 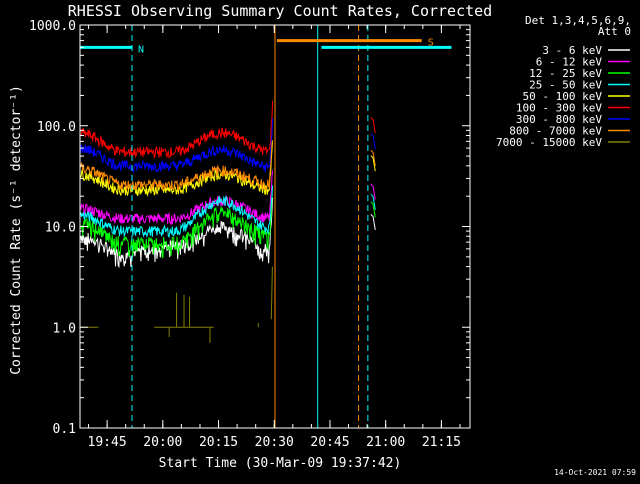 What do you see at coordinates (578, 20) in the screenshot?
I see `legend-header: Det 1,3,4,5,6,9,` at bounding box center [578, 20].